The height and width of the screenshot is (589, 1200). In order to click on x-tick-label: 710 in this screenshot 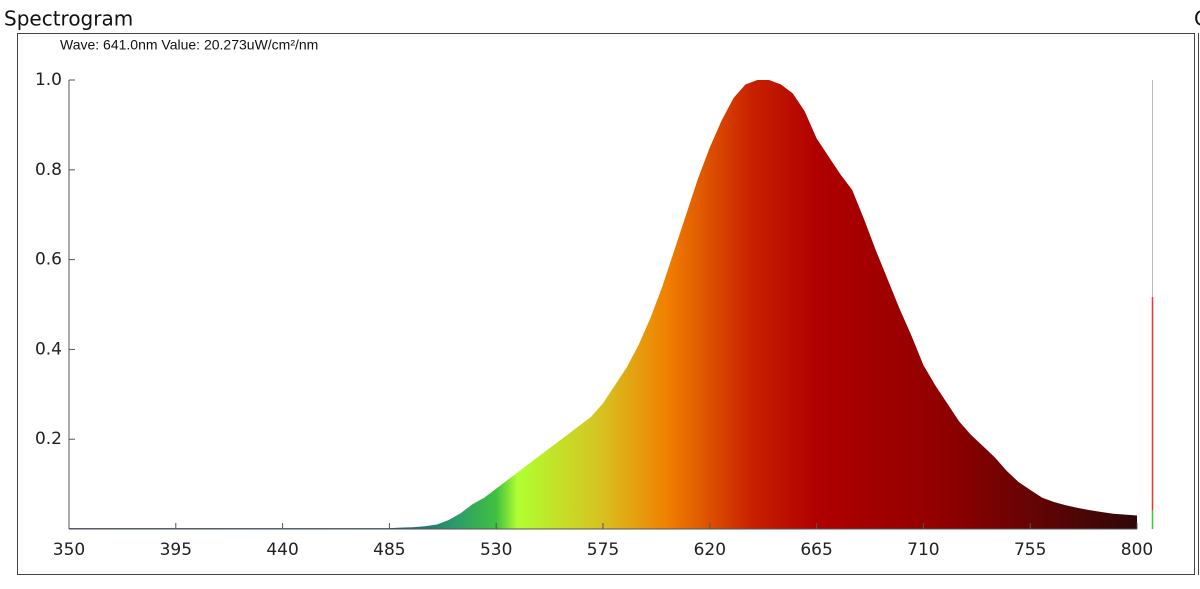, I will do `click(923, 550)`.